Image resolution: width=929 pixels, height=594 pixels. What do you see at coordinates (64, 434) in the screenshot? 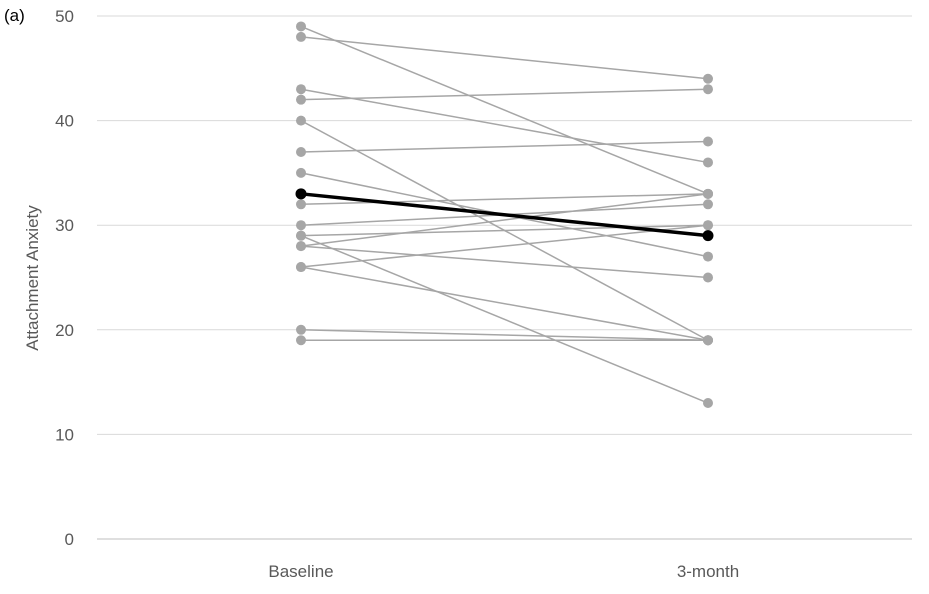
I see `y-tick-label: 10` at bounding box center [64, 434].